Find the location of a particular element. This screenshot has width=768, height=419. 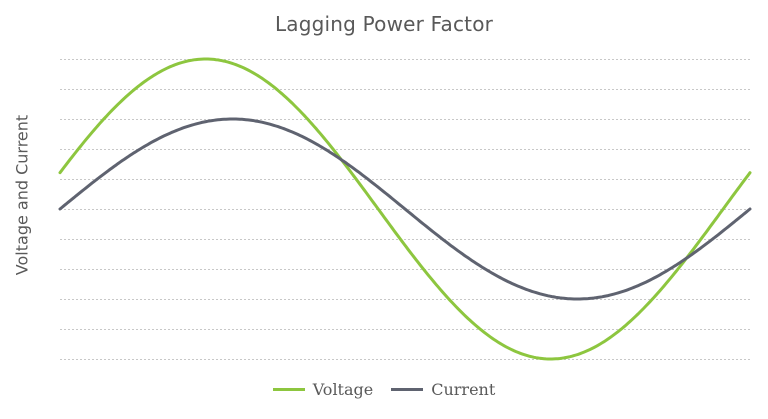

legend-item-voltage: Voltage is located at coordinates (323, 389).